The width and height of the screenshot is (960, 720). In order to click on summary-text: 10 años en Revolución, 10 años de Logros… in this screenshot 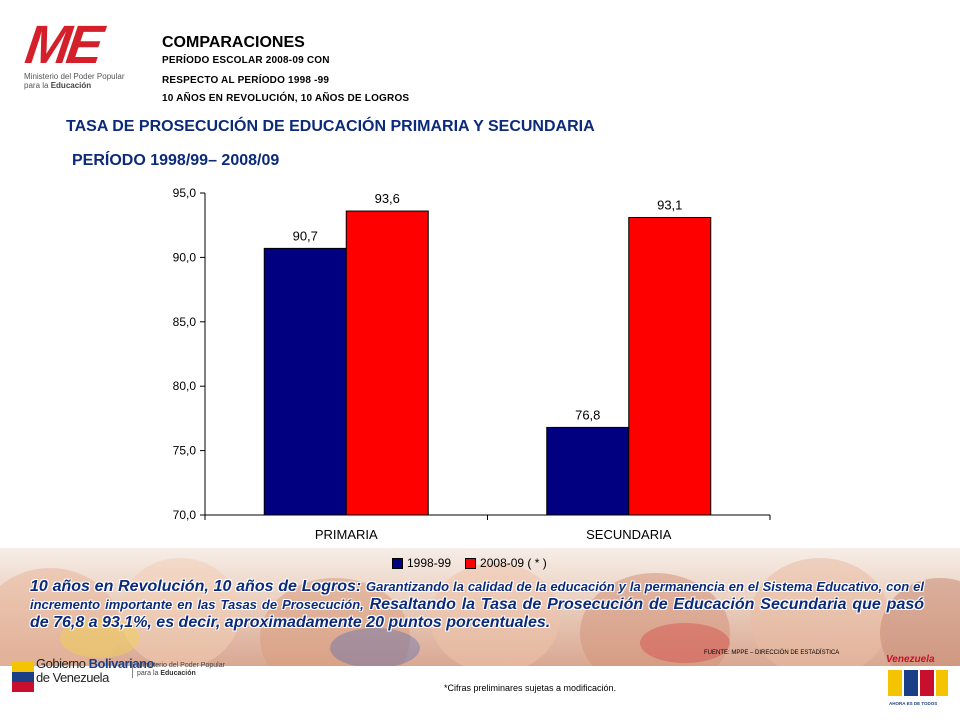, I will do `click(477, 605)`.